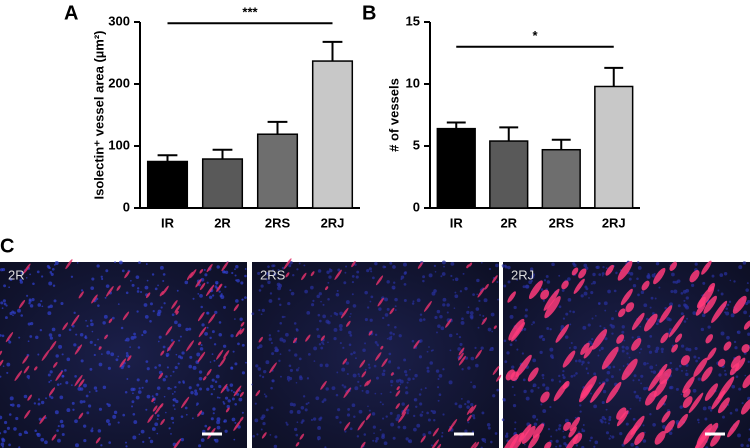 This screenshot has height=448, width=750. What do you see at coordinates (168, 222) in the screenshot?
I see `x-tick-label: IR` at bounding box center [168, 222].